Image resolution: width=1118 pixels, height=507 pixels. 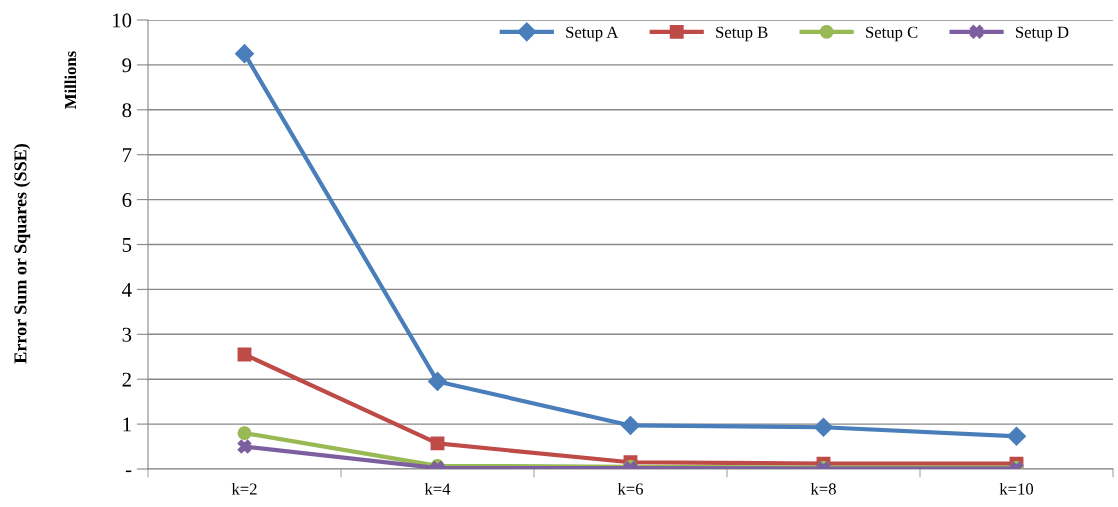 I want to click on legend-label: Setup C, so click(x=892, y=34).